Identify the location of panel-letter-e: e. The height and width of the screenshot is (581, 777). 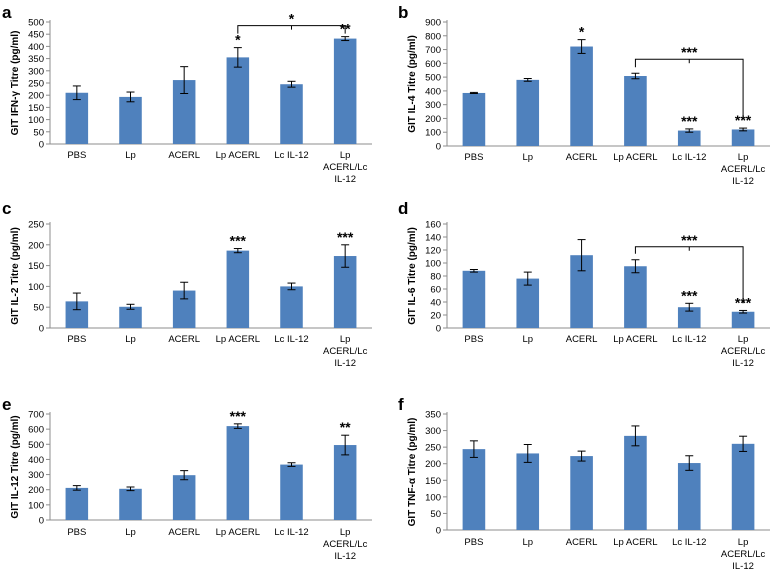
(6, 404).